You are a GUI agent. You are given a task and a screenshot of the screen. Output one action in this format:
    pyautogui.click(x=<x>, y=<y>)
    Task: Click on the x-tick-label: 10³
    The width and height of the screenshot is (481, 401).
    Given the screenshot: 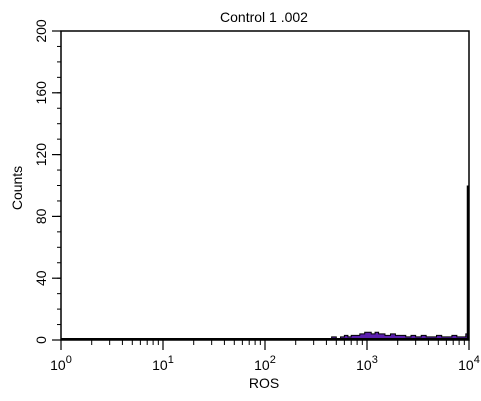 What is the action you would take?
    pyautogui.click(x=367, y=363)
    